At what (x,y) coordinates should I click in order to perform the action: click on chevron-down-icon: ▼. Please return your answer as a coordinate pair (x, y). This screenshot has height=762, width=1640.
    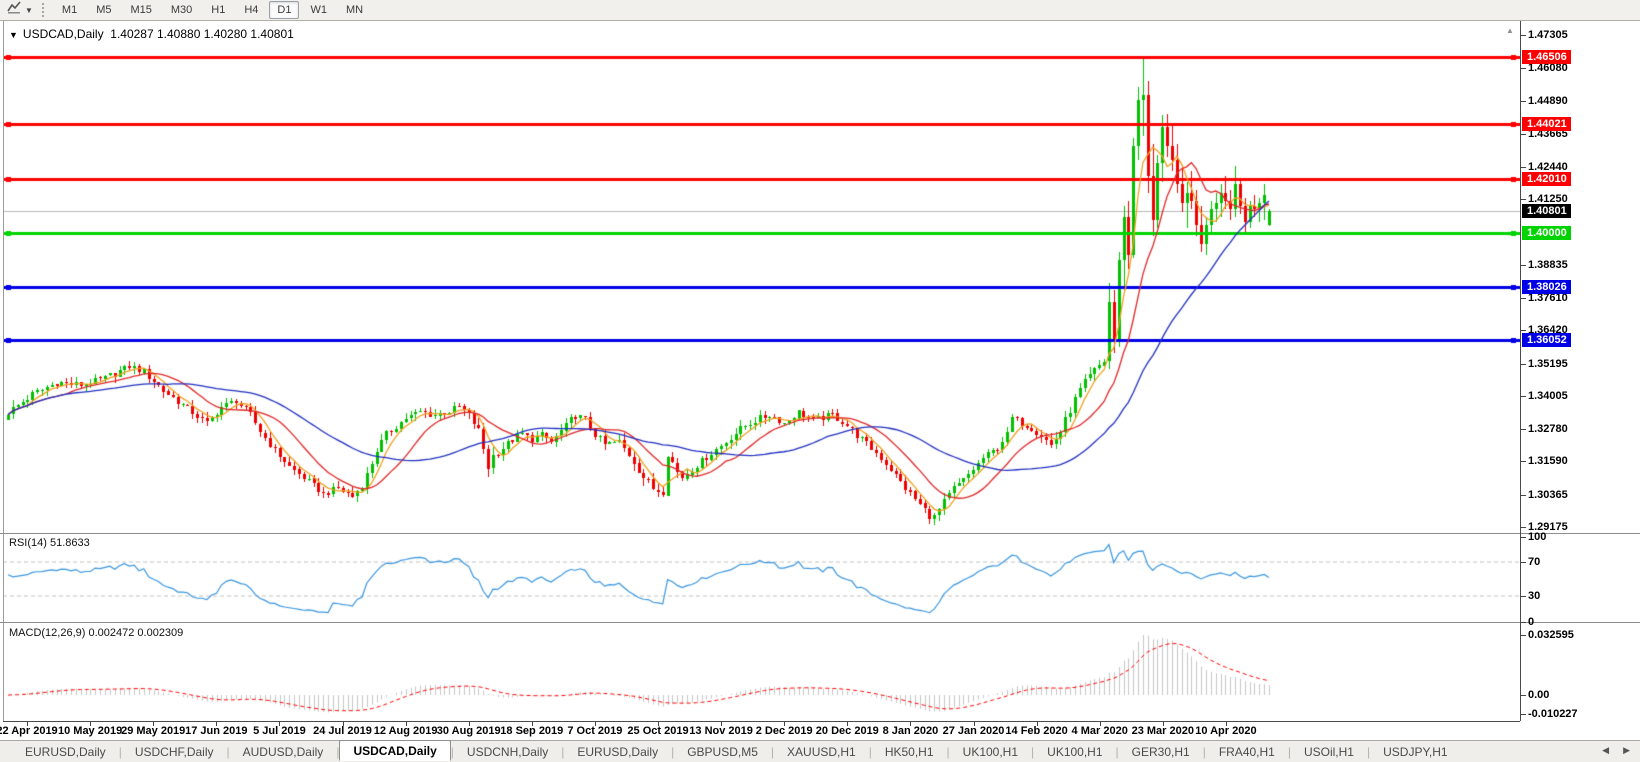
    Looking at the image, I should click on (29, 10).